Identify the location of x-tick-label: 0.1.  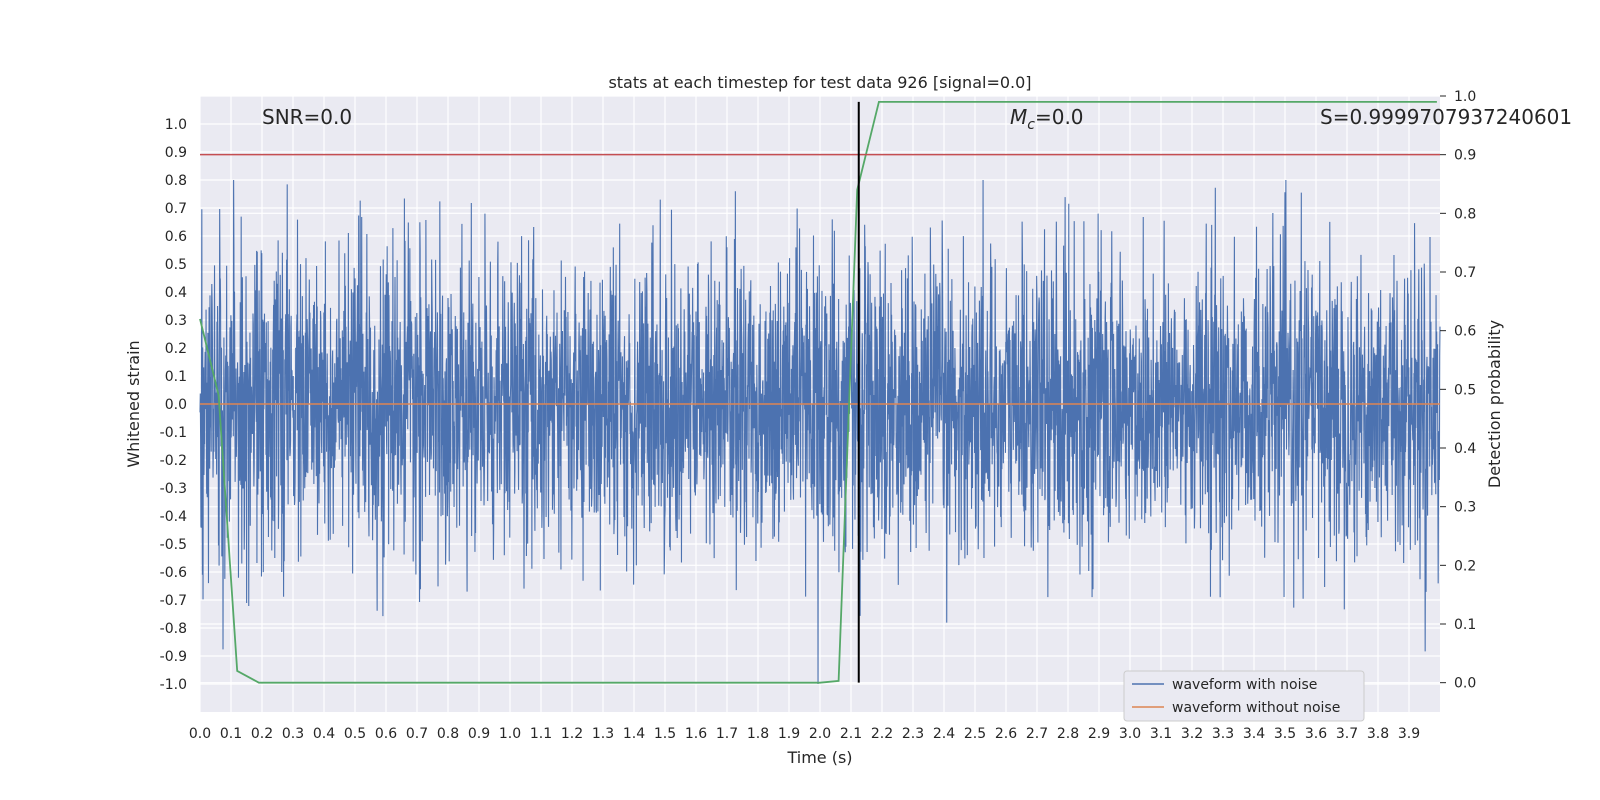
(231, 734).